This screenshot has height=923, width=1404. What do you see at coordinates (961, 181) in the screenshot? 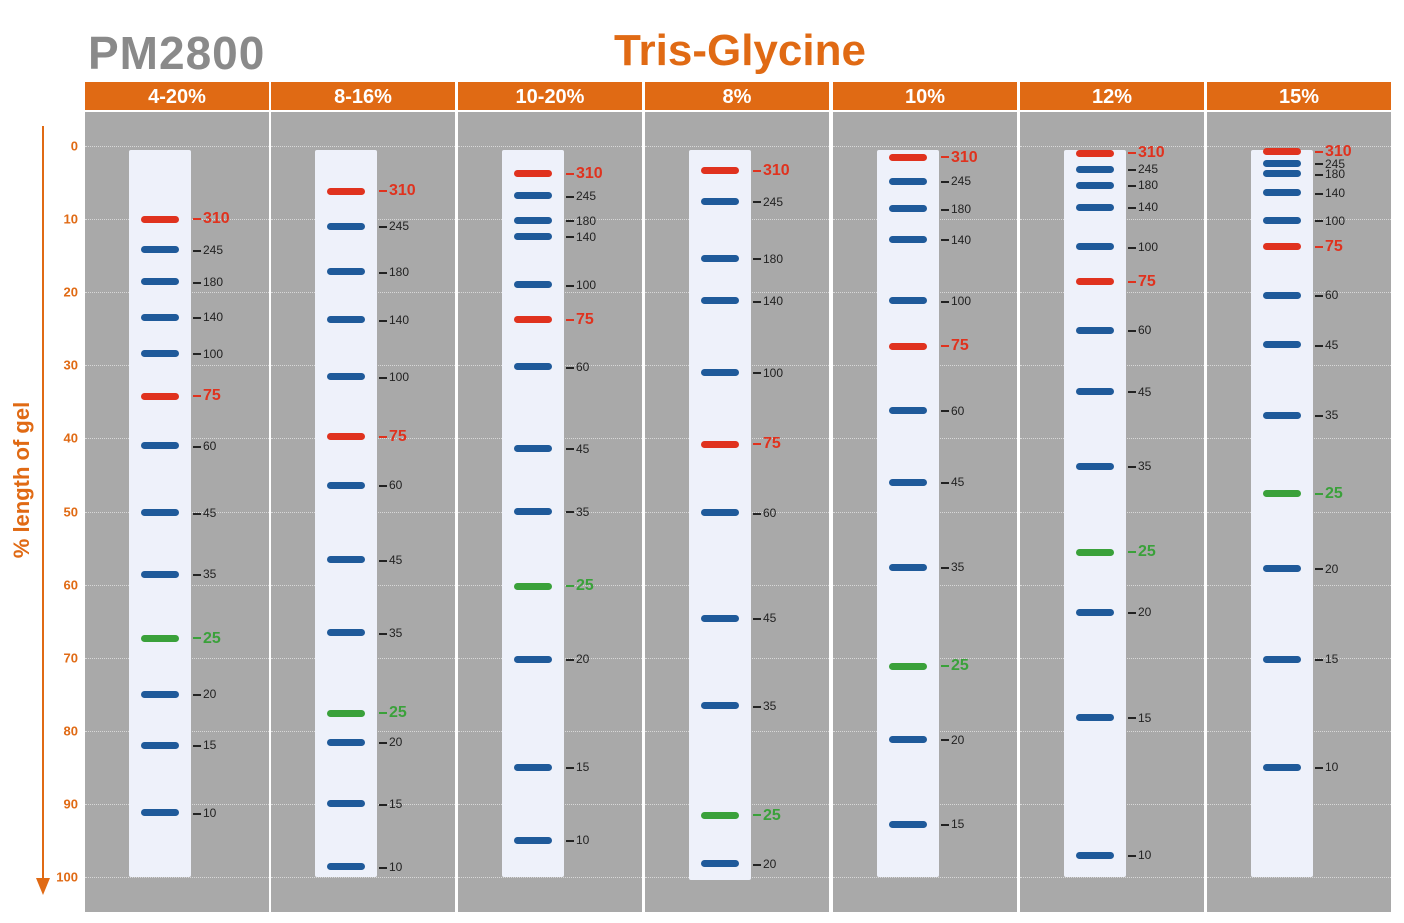
I see `marker-kda-value: 245` at bounding box center [961, 181].